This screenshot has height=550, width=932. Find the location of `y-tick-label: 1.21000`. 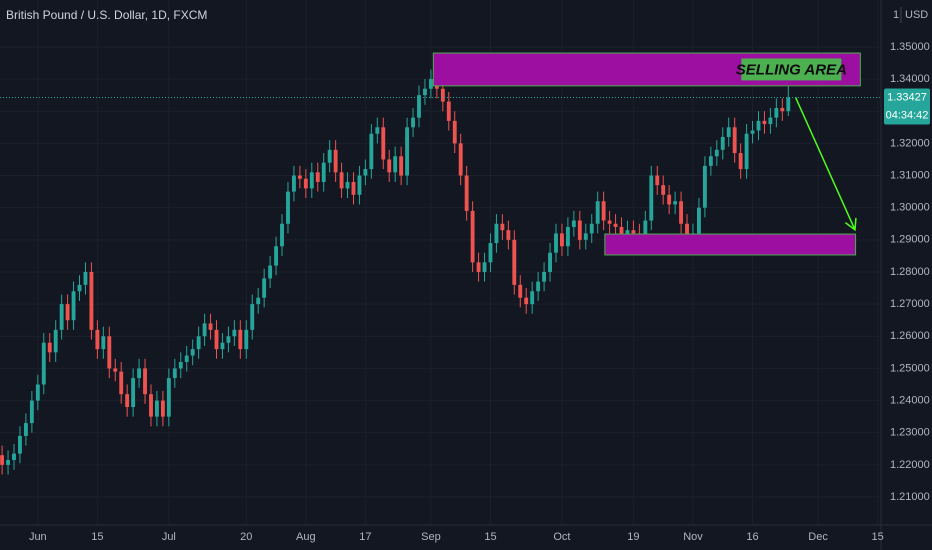

y-tick-label: 1.21000 is located at coordinates (910, 497).